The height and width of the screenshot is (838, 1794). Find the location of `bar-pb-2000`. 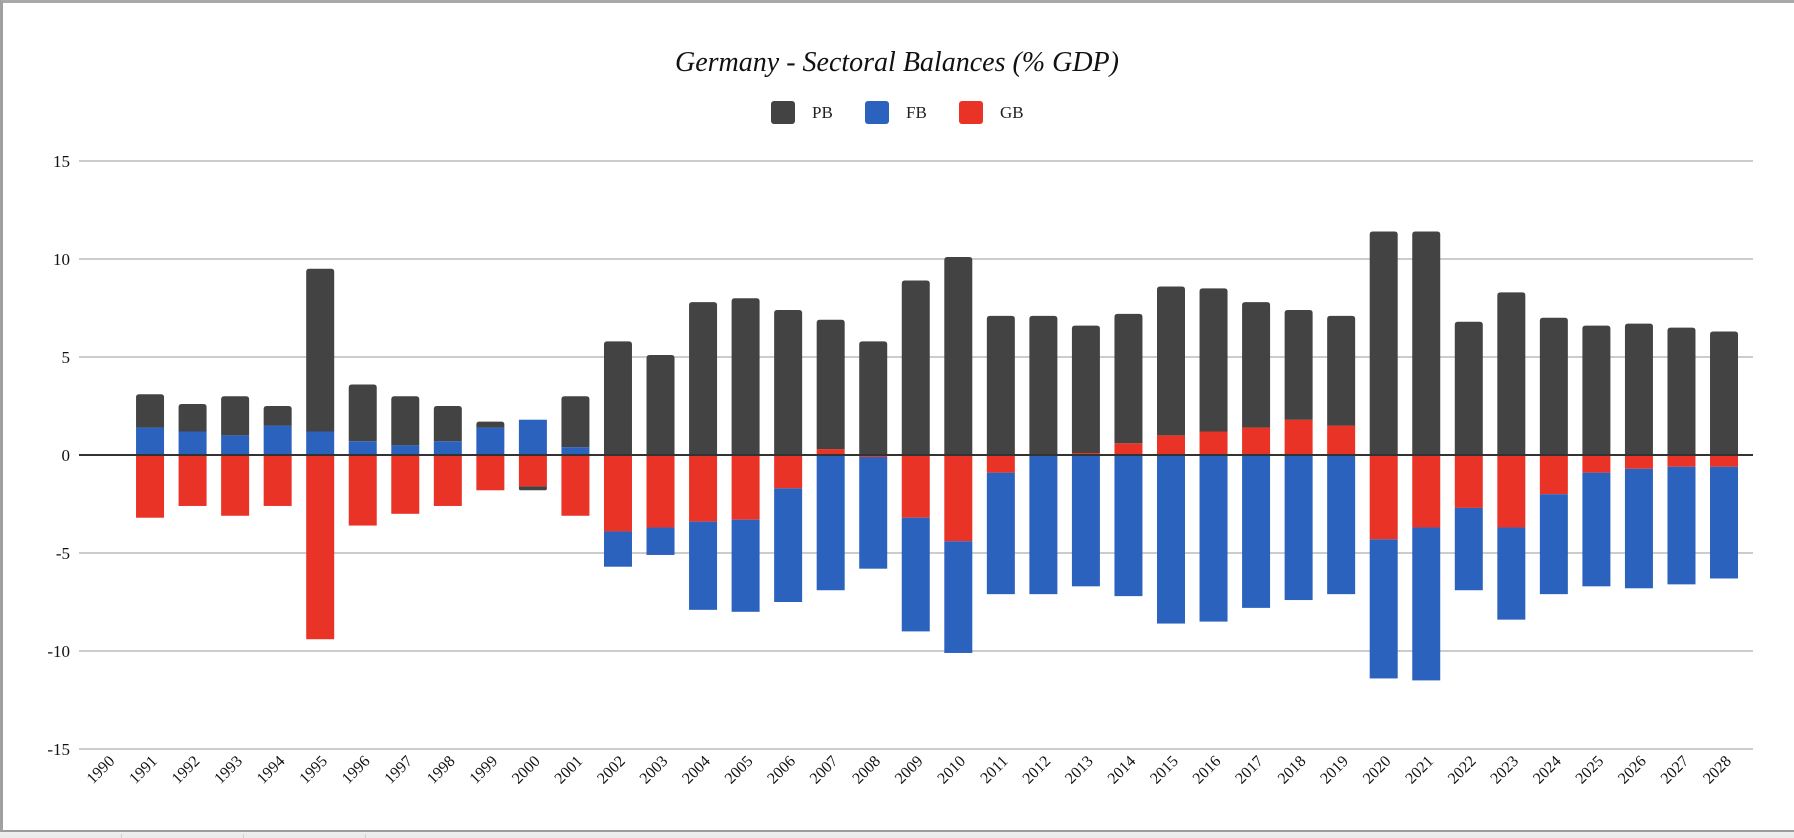

bar-pb-2000 is located at coordinates (532, 488).